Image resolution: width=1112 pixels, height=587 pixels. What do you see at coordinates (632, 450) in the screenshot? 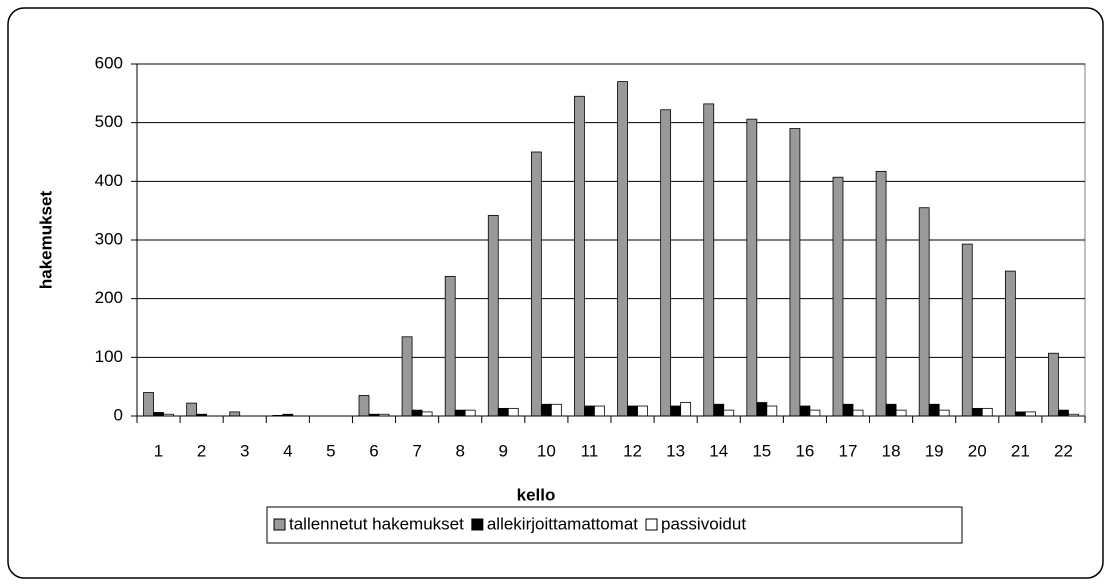
I see `x-tick-label: 12` at bounding box center [632, 450].